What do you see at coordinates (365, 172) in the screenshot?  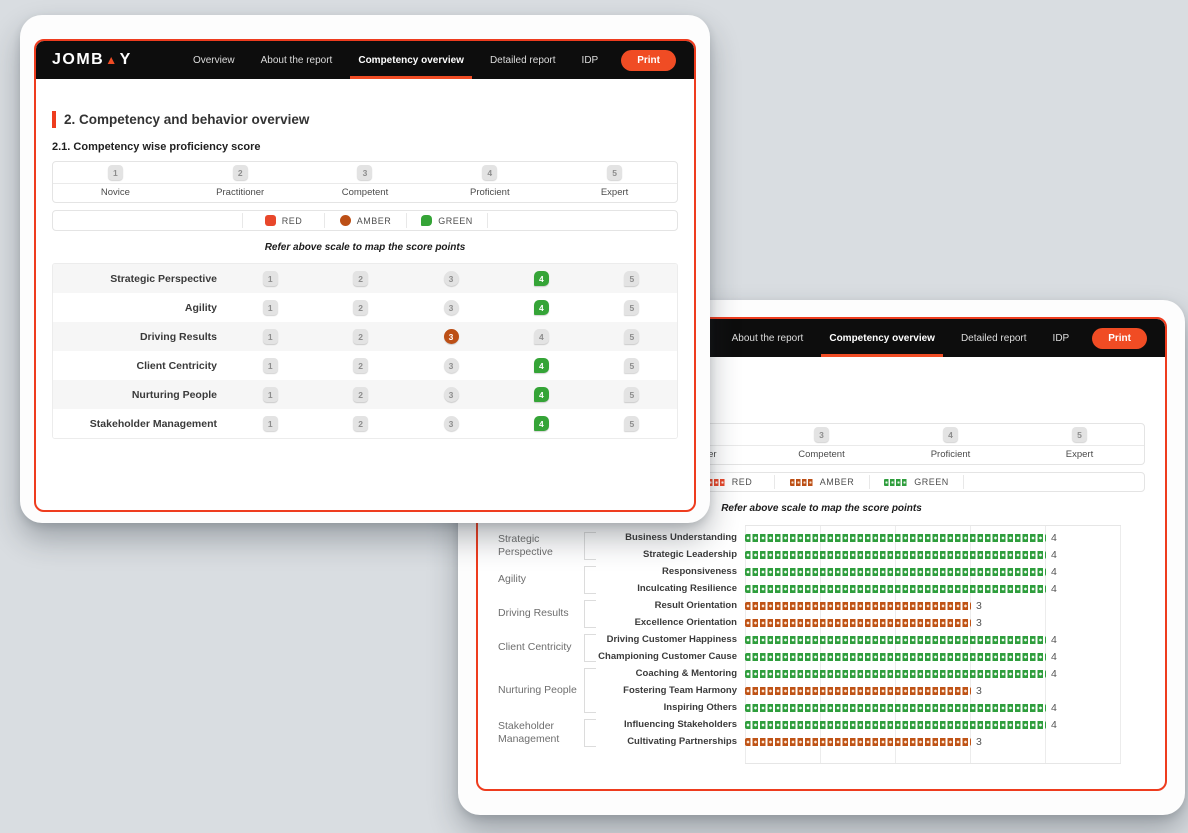 I see `scale-level: 3` at bounding box center [365, 172].